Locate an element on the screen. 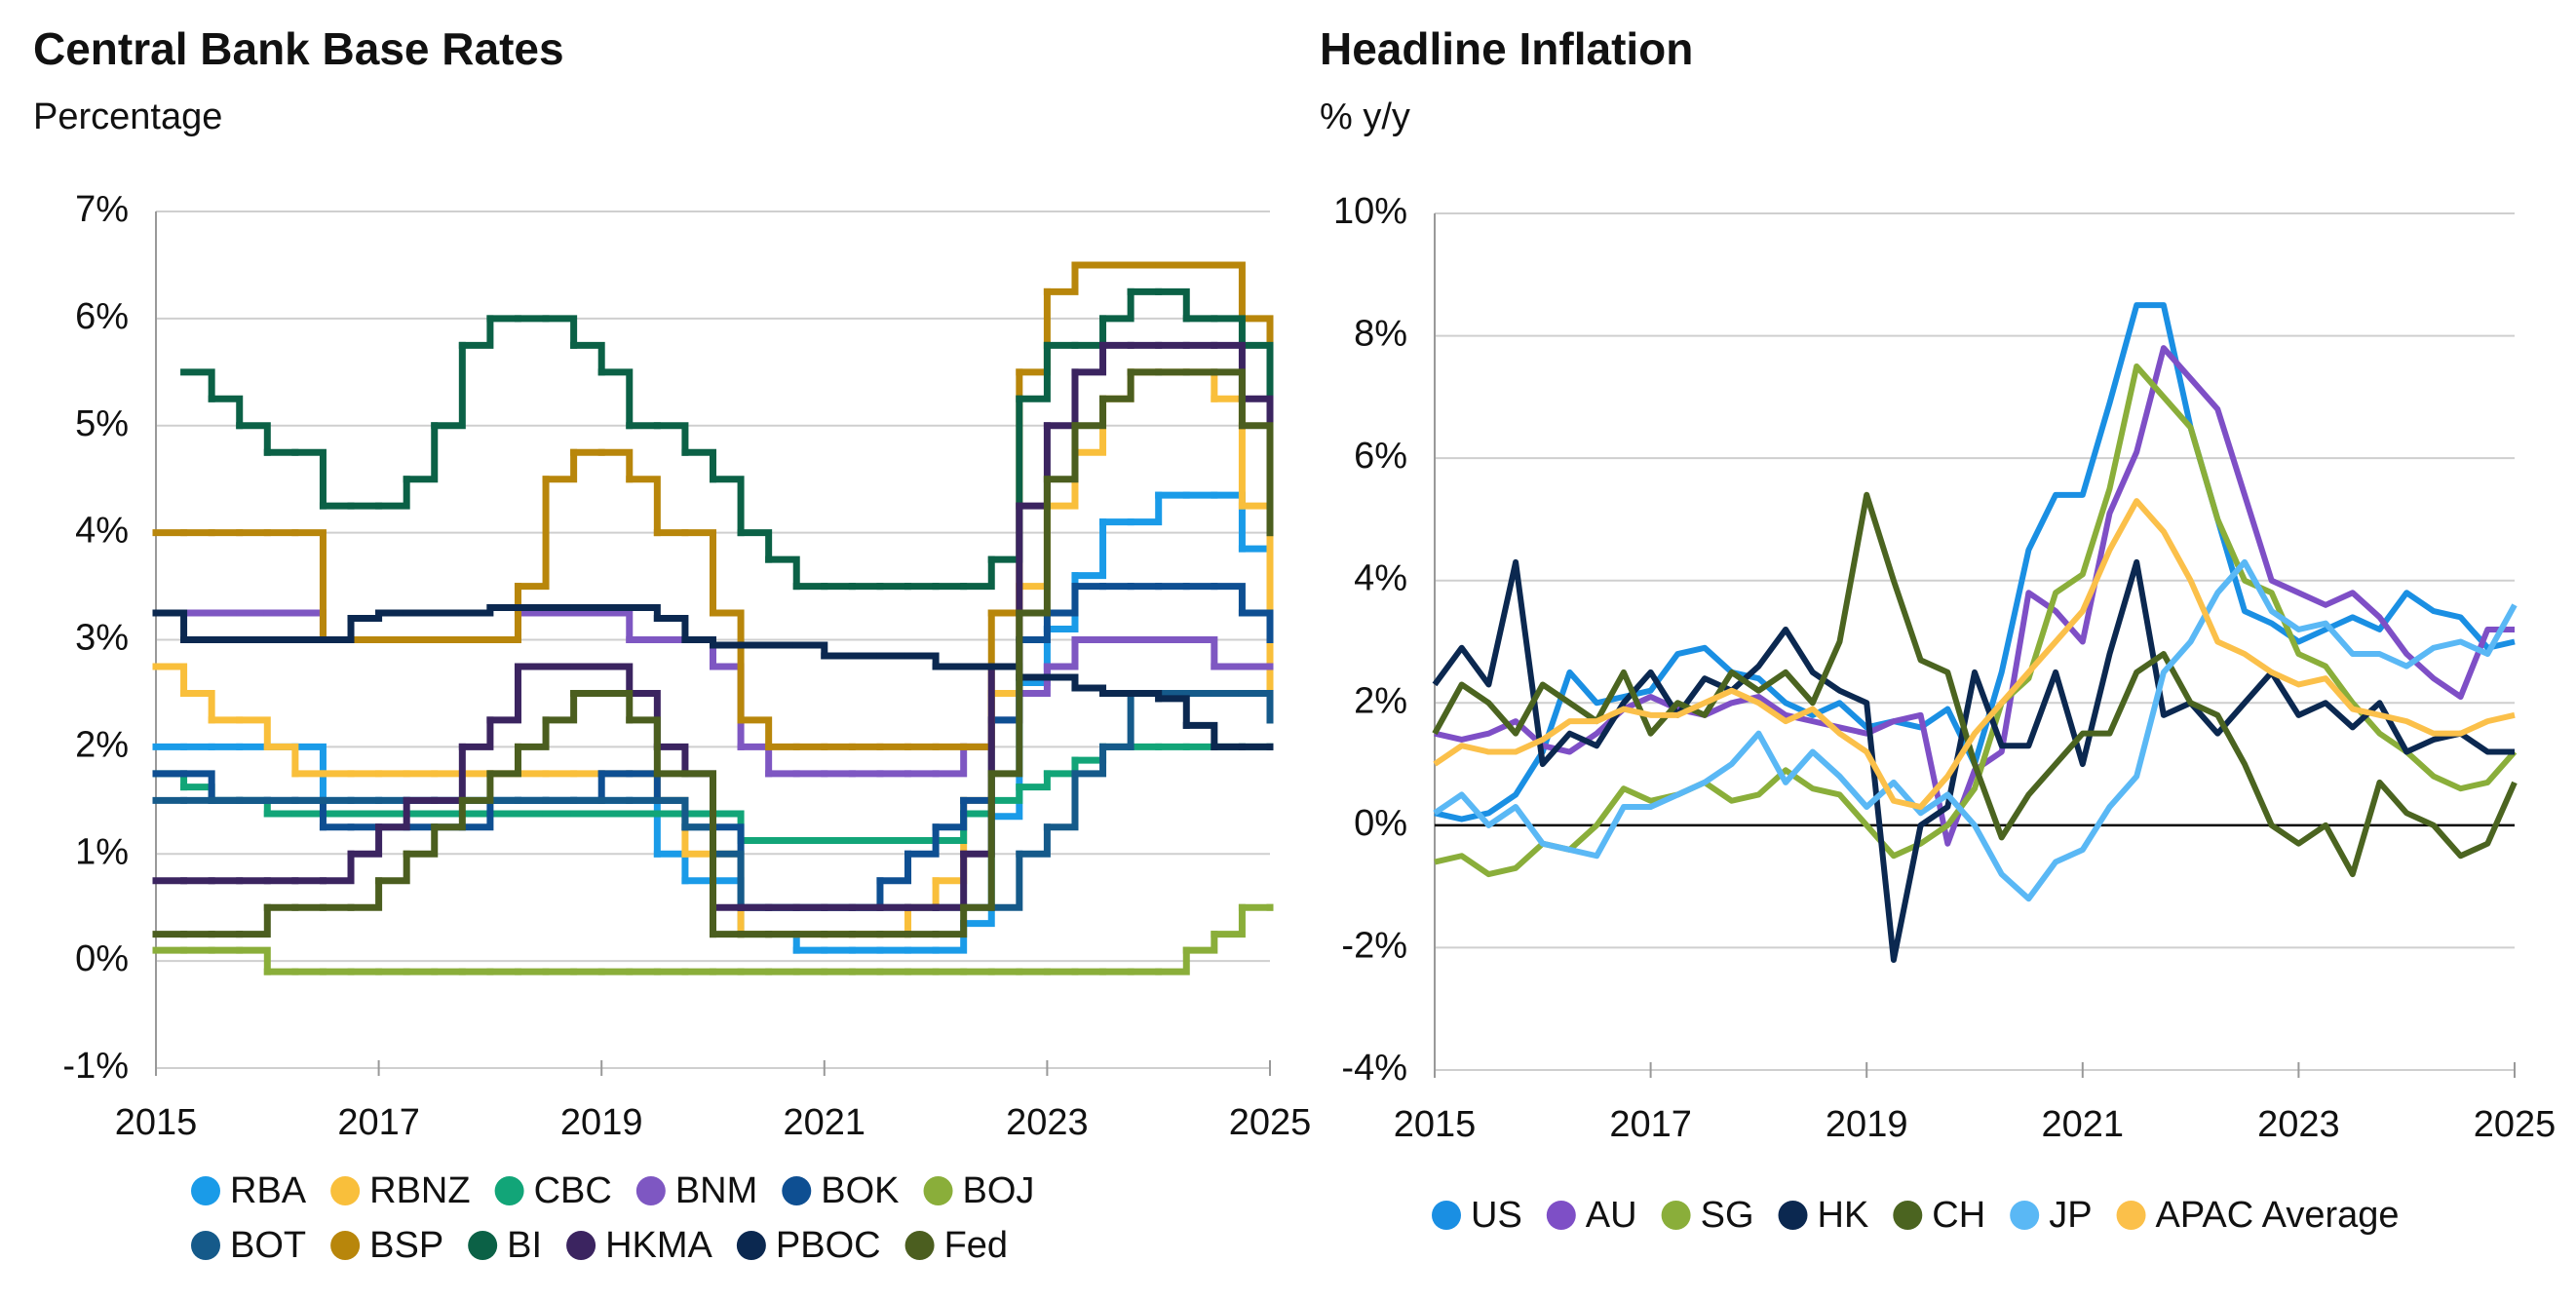  y-tick-label: 10% is located at coordinates (1370, 212).